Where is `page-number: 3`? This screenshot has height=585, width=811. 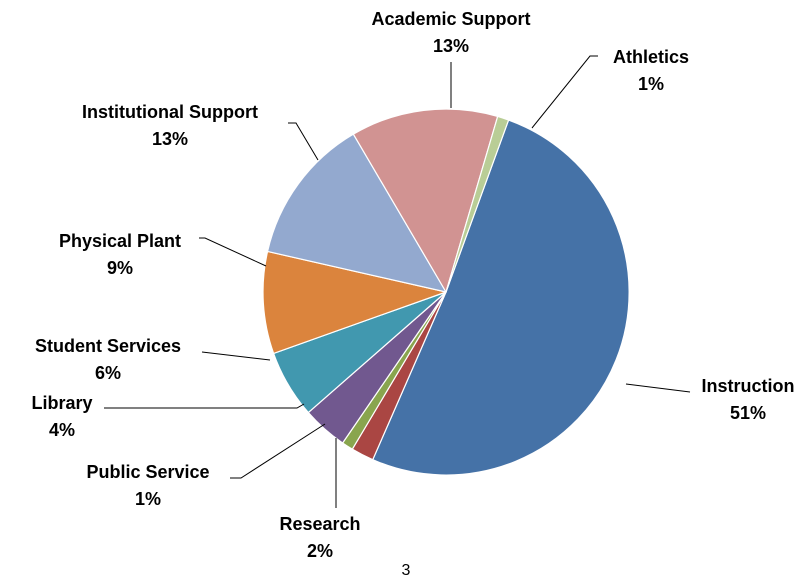 page-number: 3 is located at coordinates (406, 570).